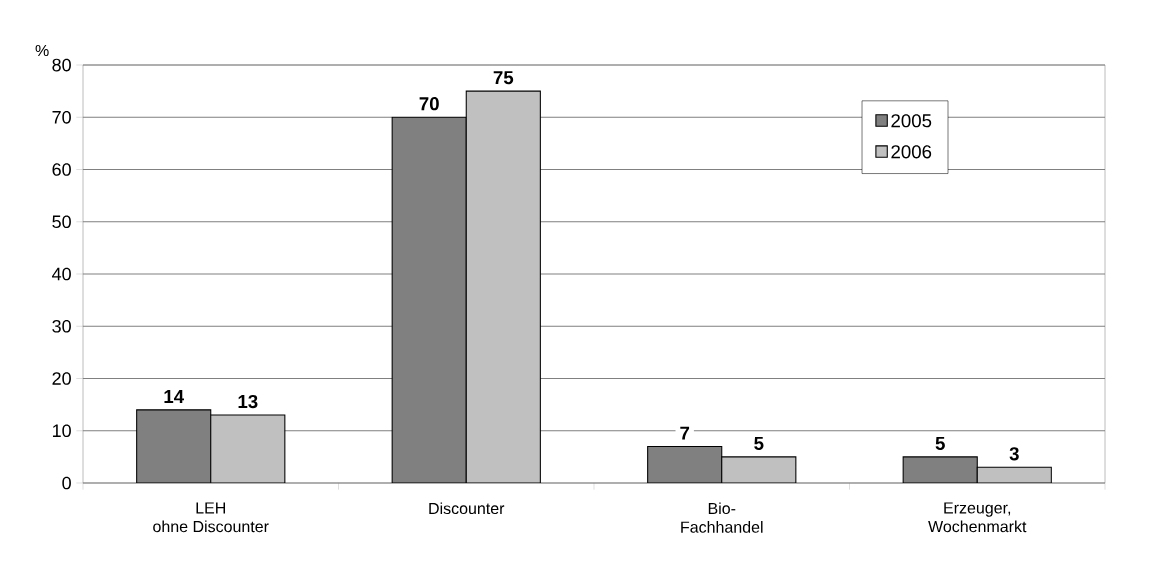 The height and width of the screenshot is (572, 1160). I want to click on x-tick-label: Bio- Fachhandel, so click(722, 517).